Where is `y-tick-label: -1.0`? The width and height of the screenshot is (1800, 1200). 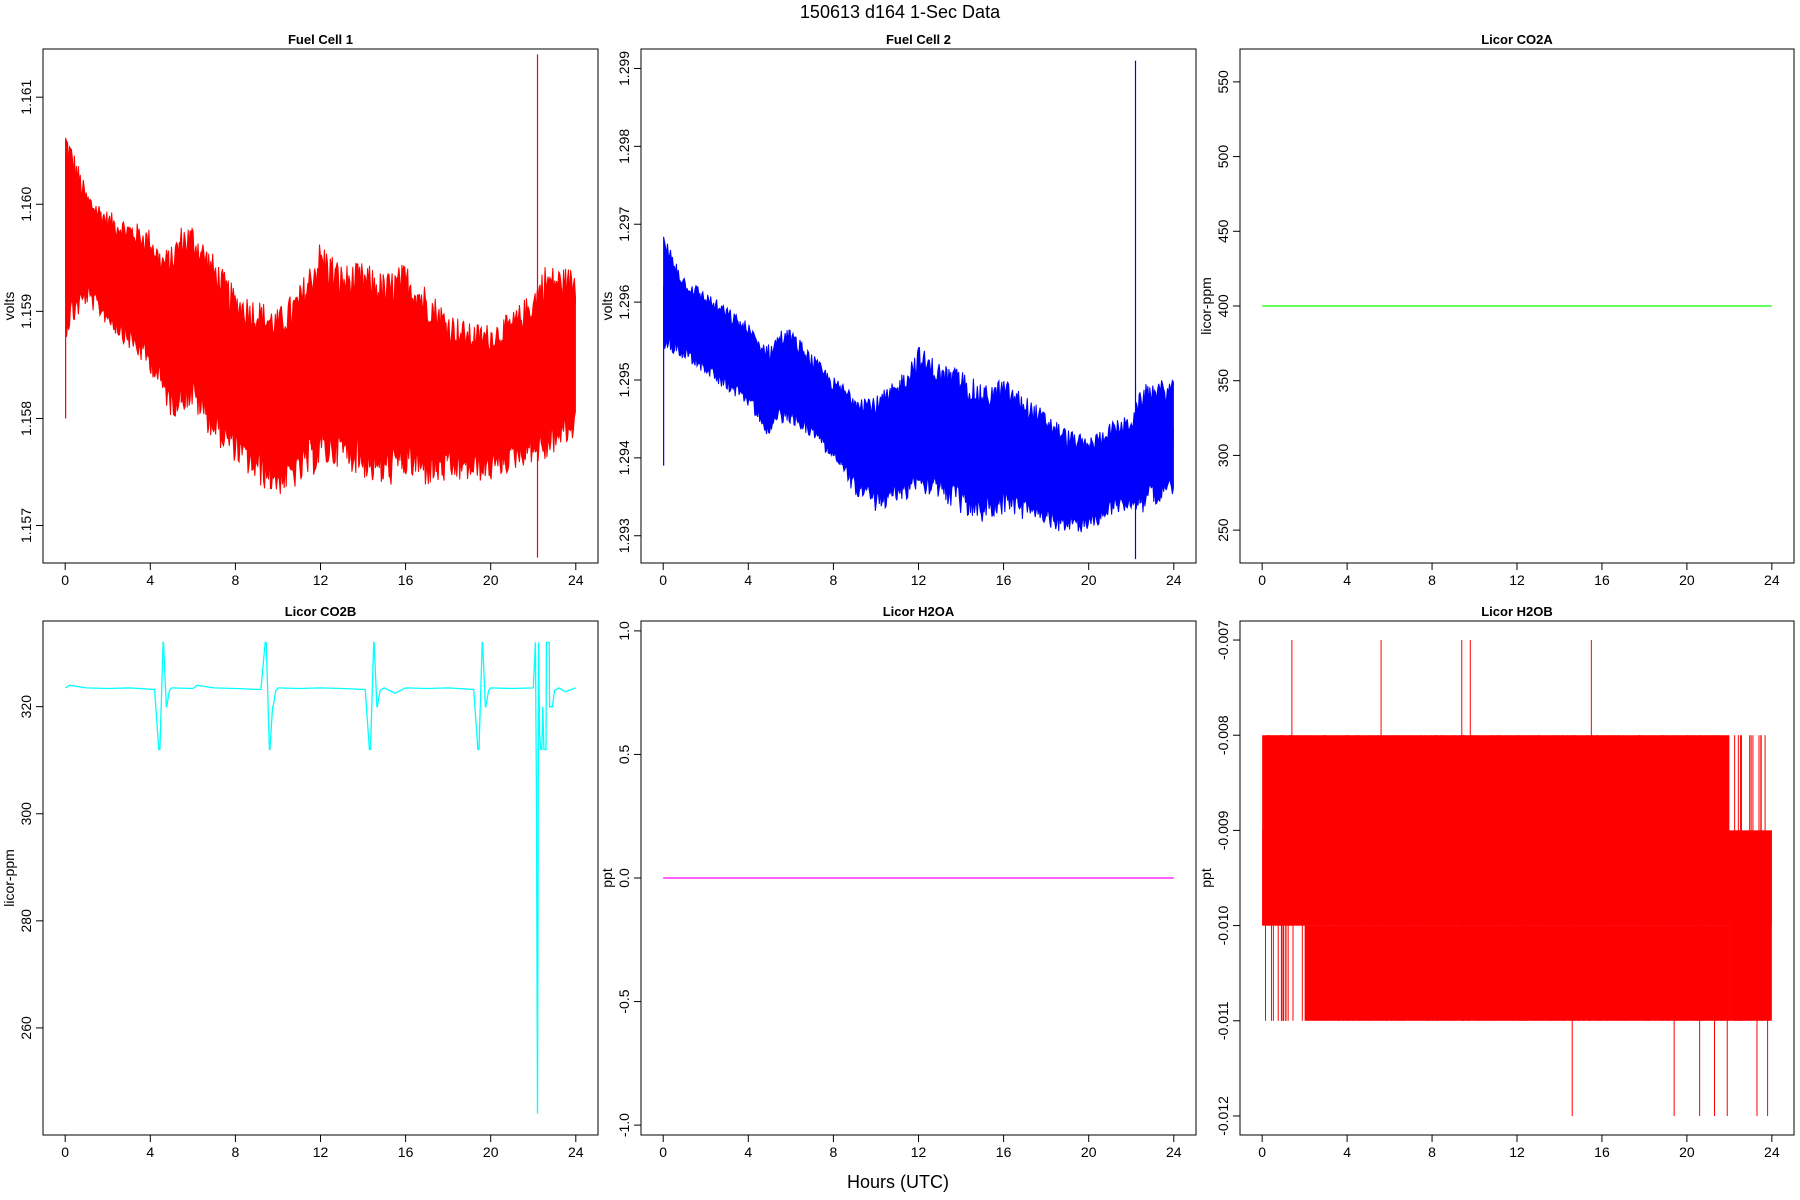
y-tick-label: -1.0 is located at coordinates (624, 1125).